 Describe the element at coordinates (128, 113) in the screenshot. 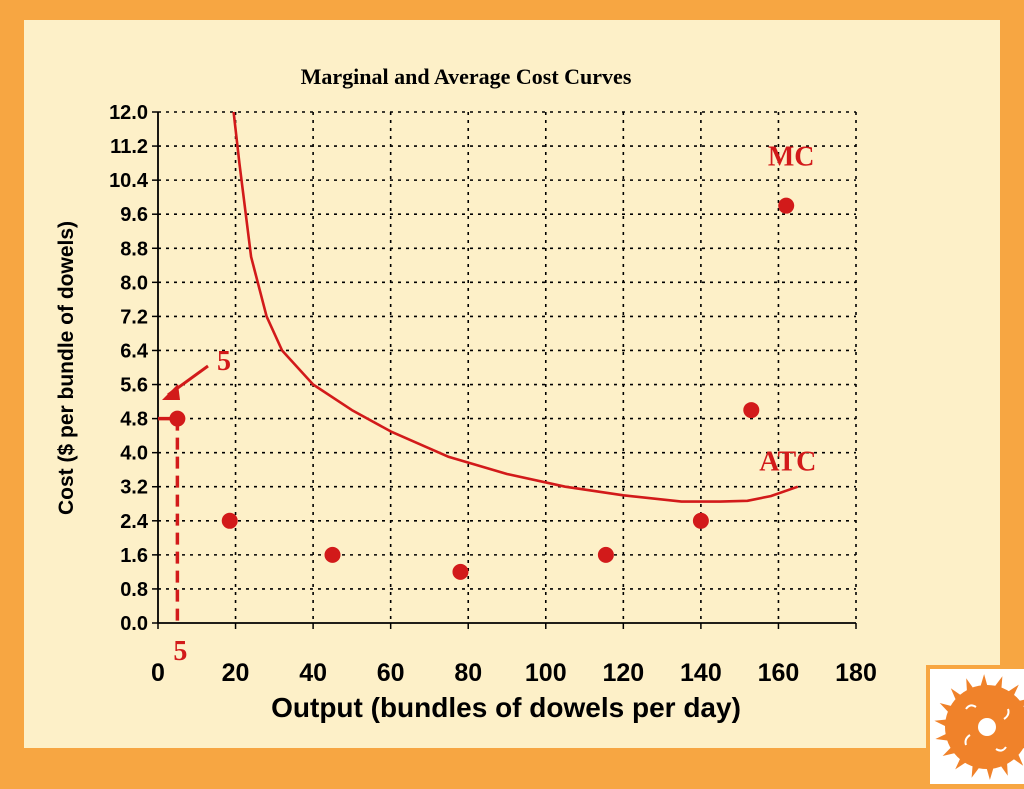

I see `y-tick-label: 12.0` at that location.